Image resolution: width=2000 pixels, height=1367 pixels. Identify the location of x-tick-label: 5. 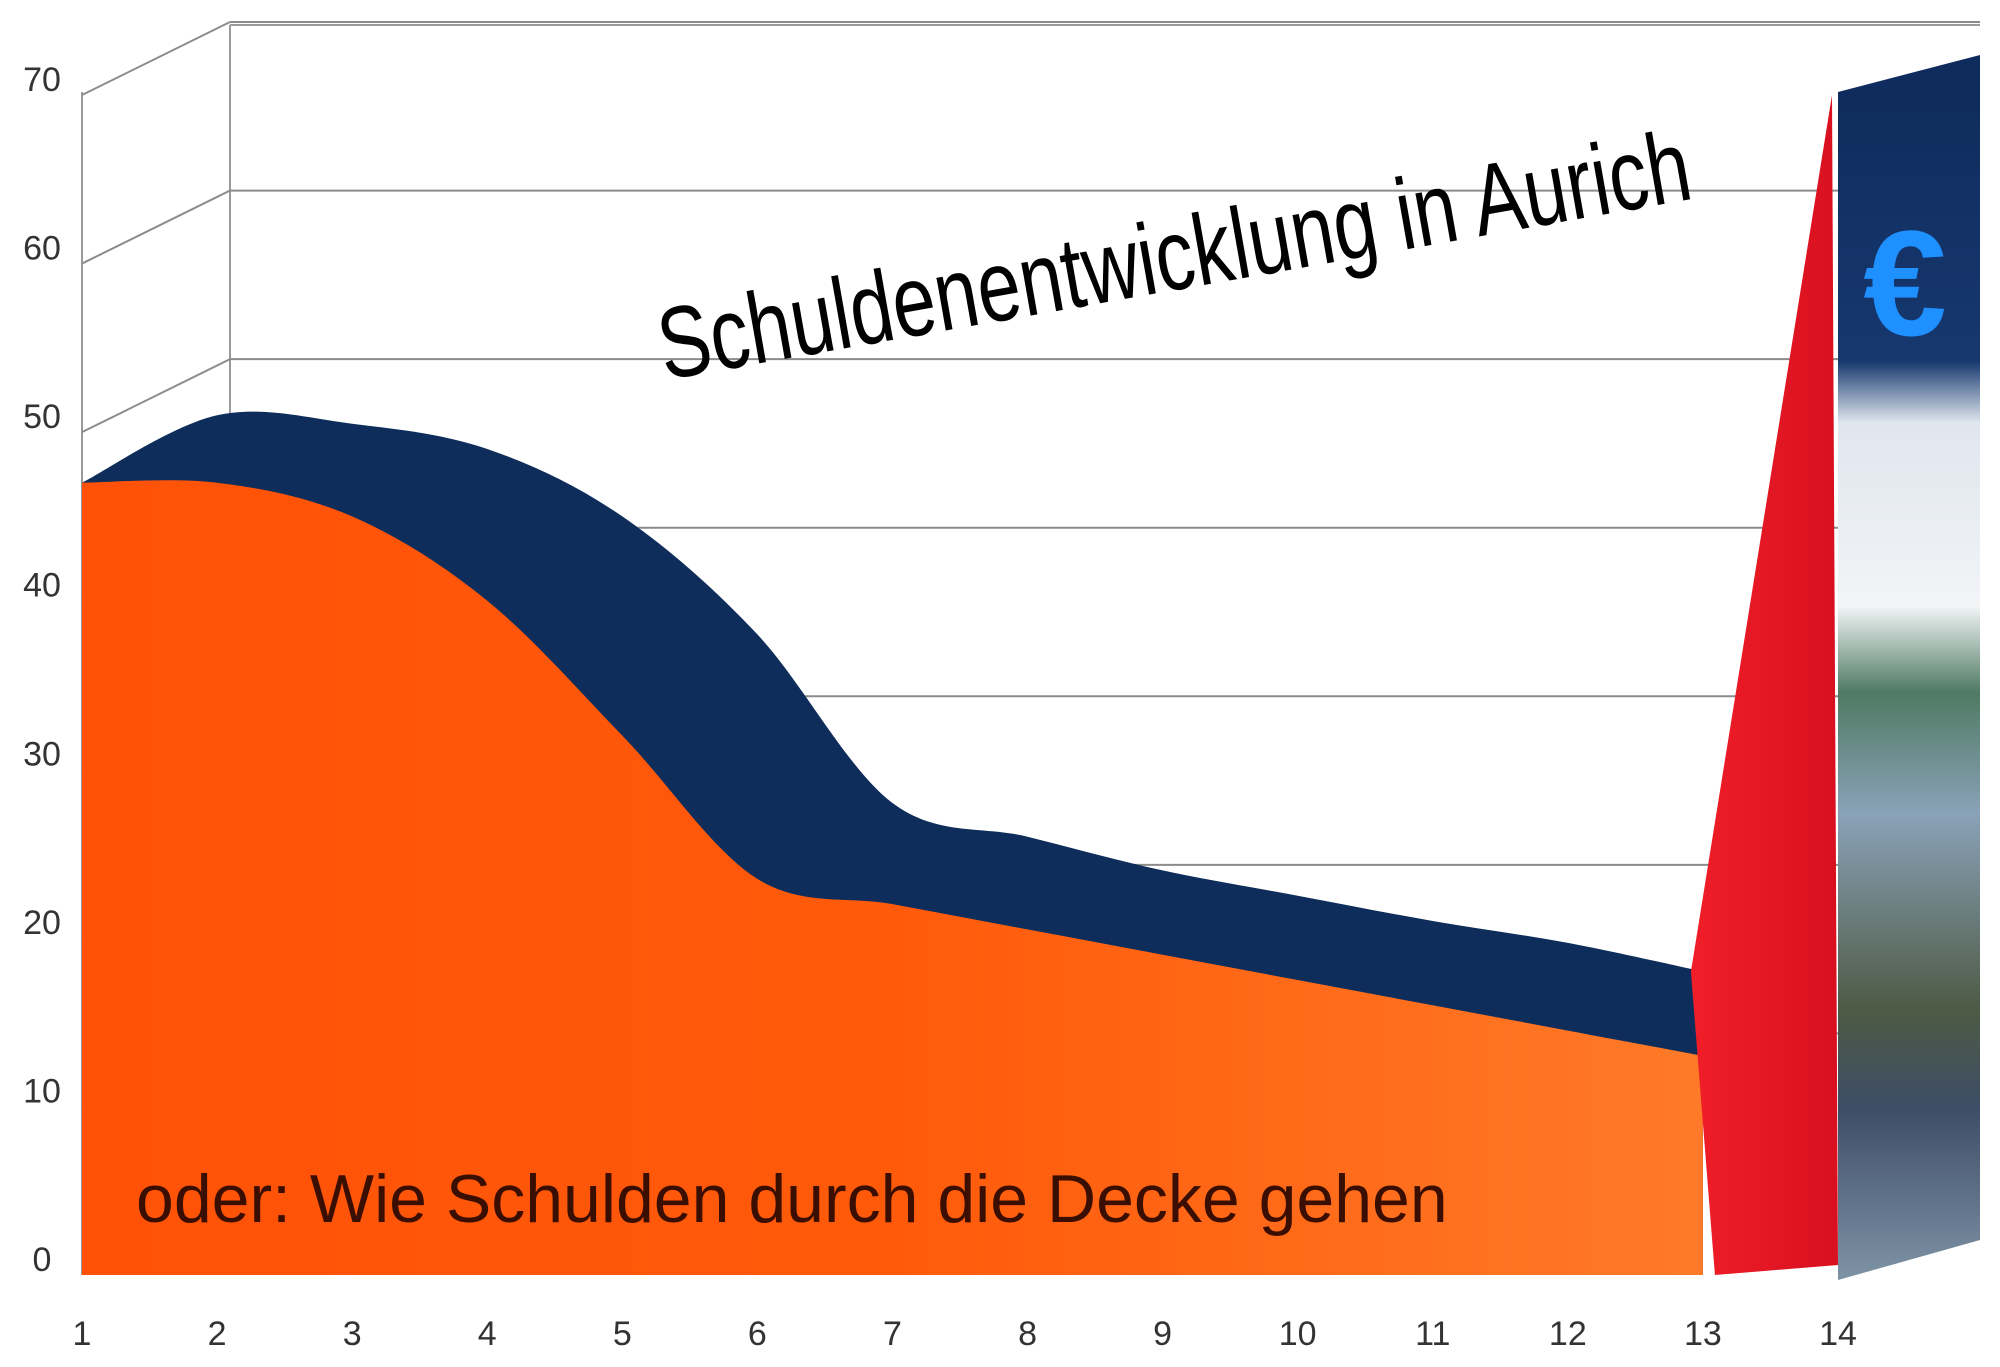
(622, 1334).